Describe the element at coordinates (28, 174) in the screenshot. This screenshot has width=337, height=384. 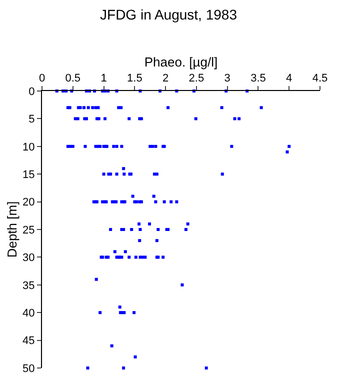
I see `y-tick-label: 15` at that location.